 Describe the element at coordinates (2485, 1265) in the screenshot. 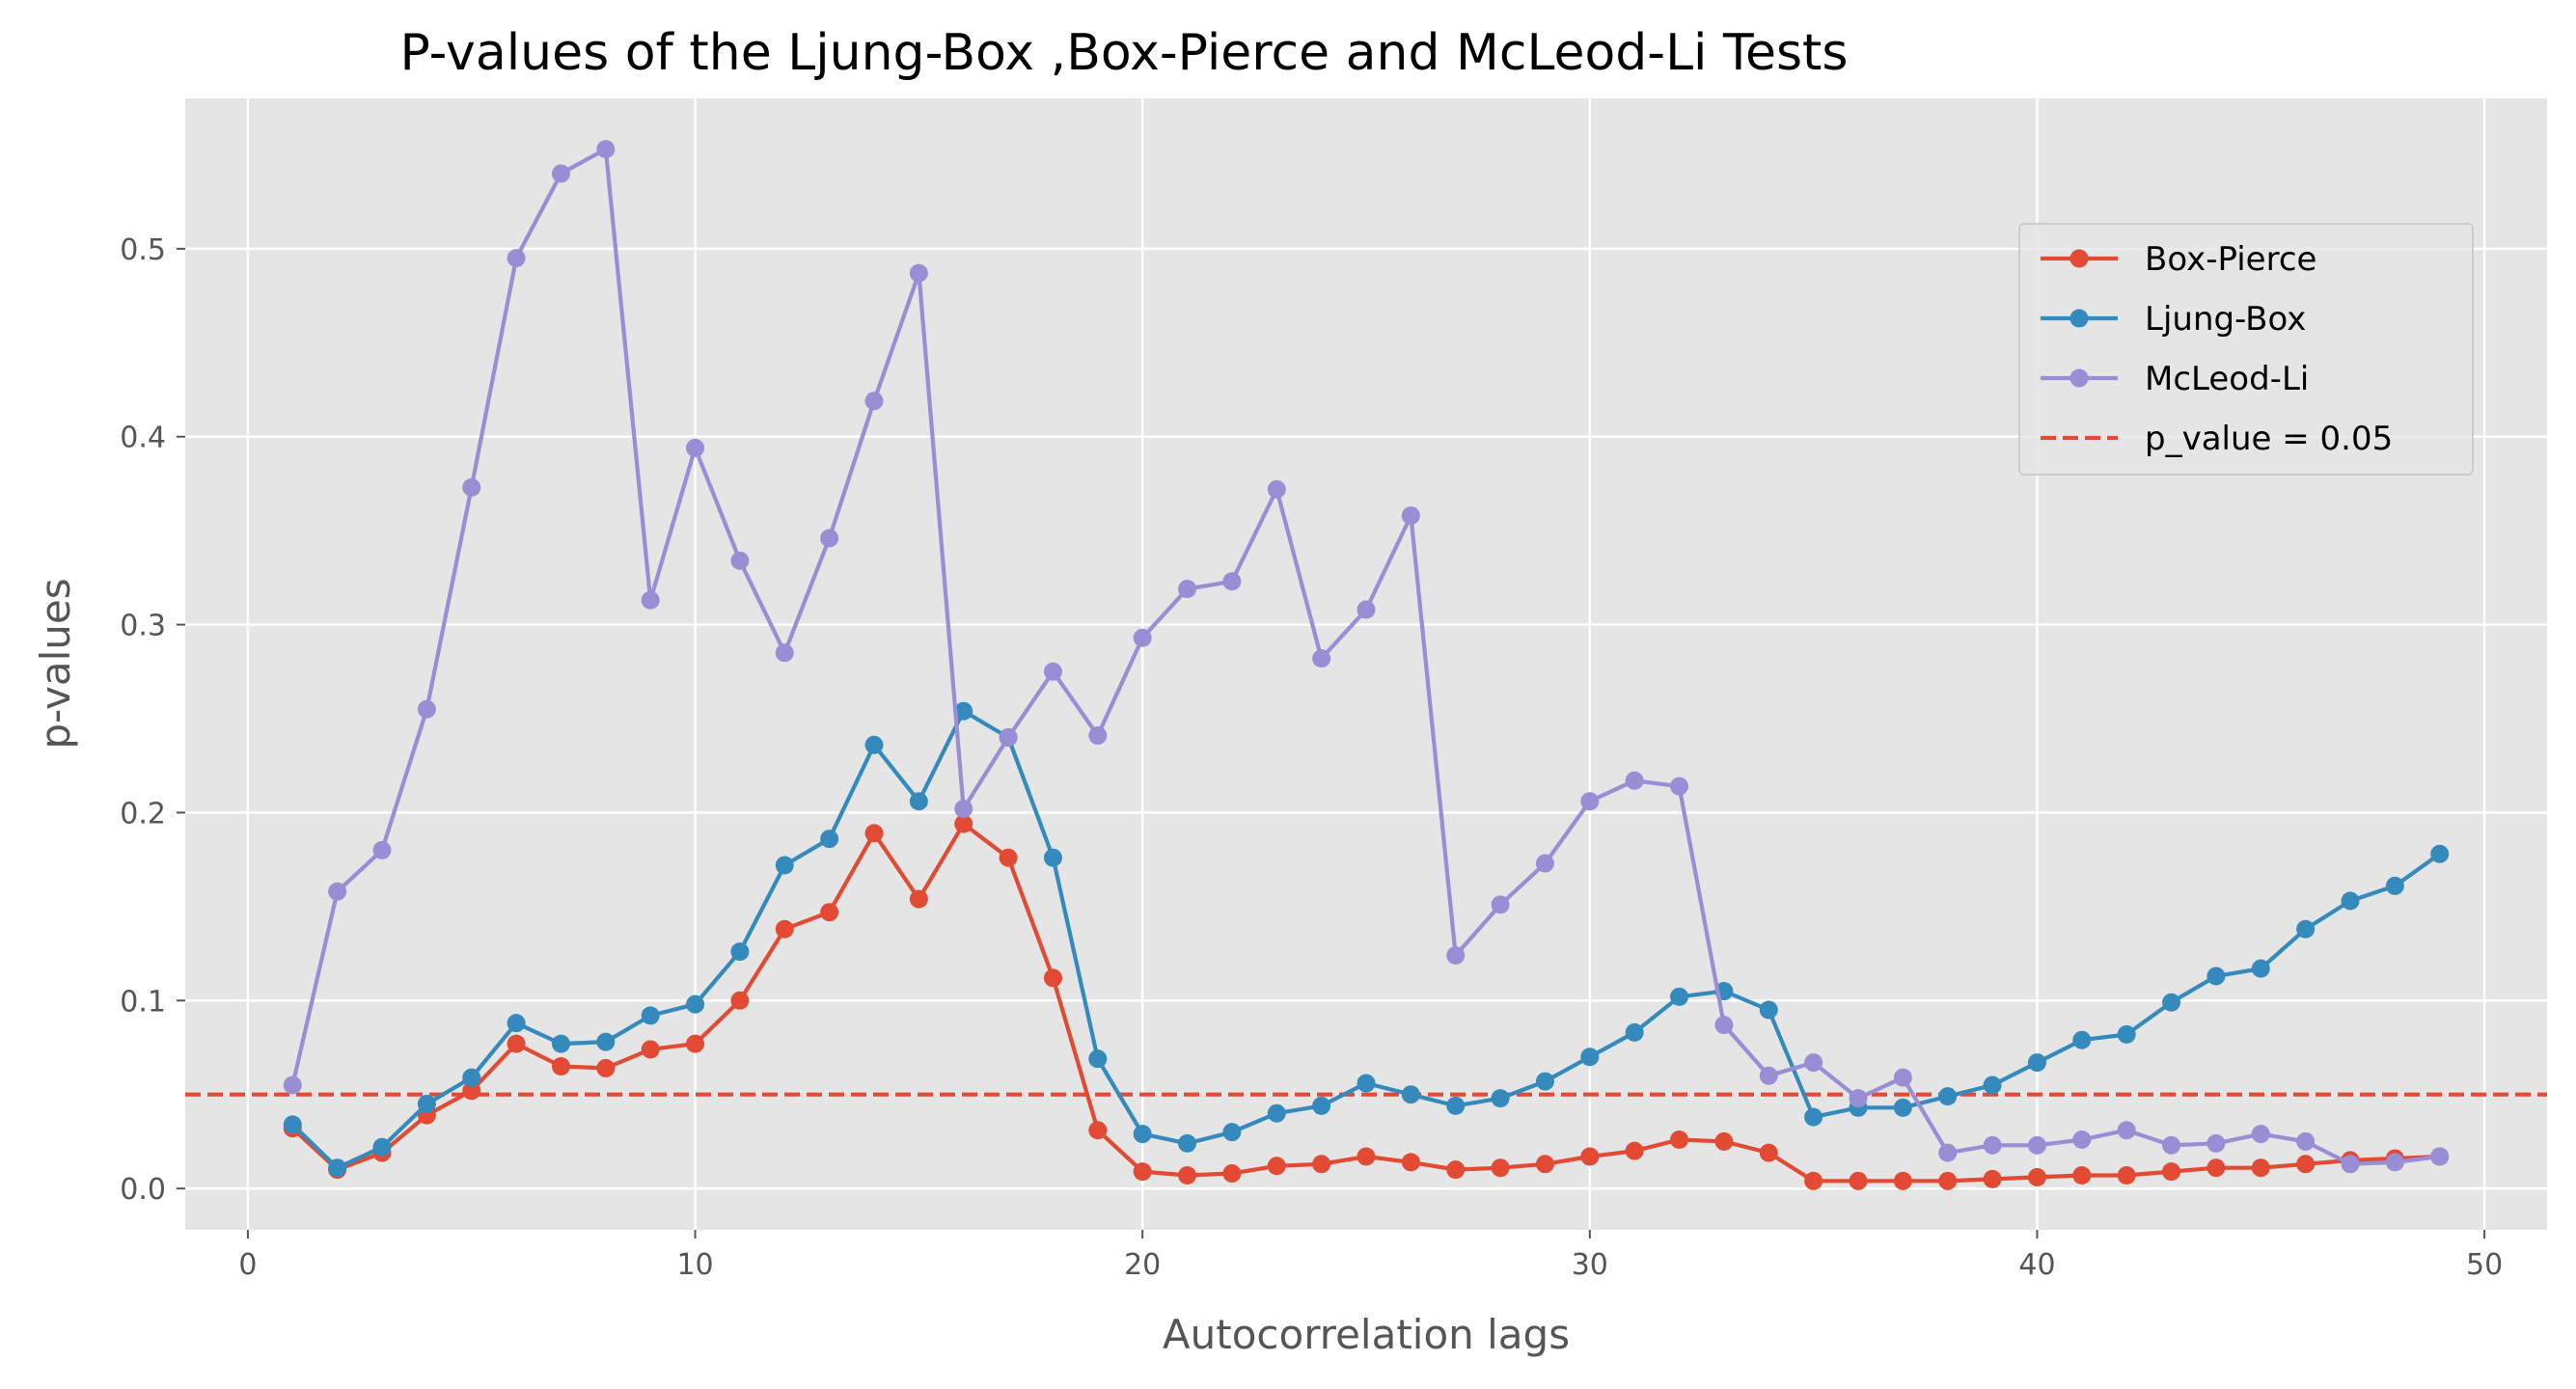

I see `x-tick-label: 50` at that location.